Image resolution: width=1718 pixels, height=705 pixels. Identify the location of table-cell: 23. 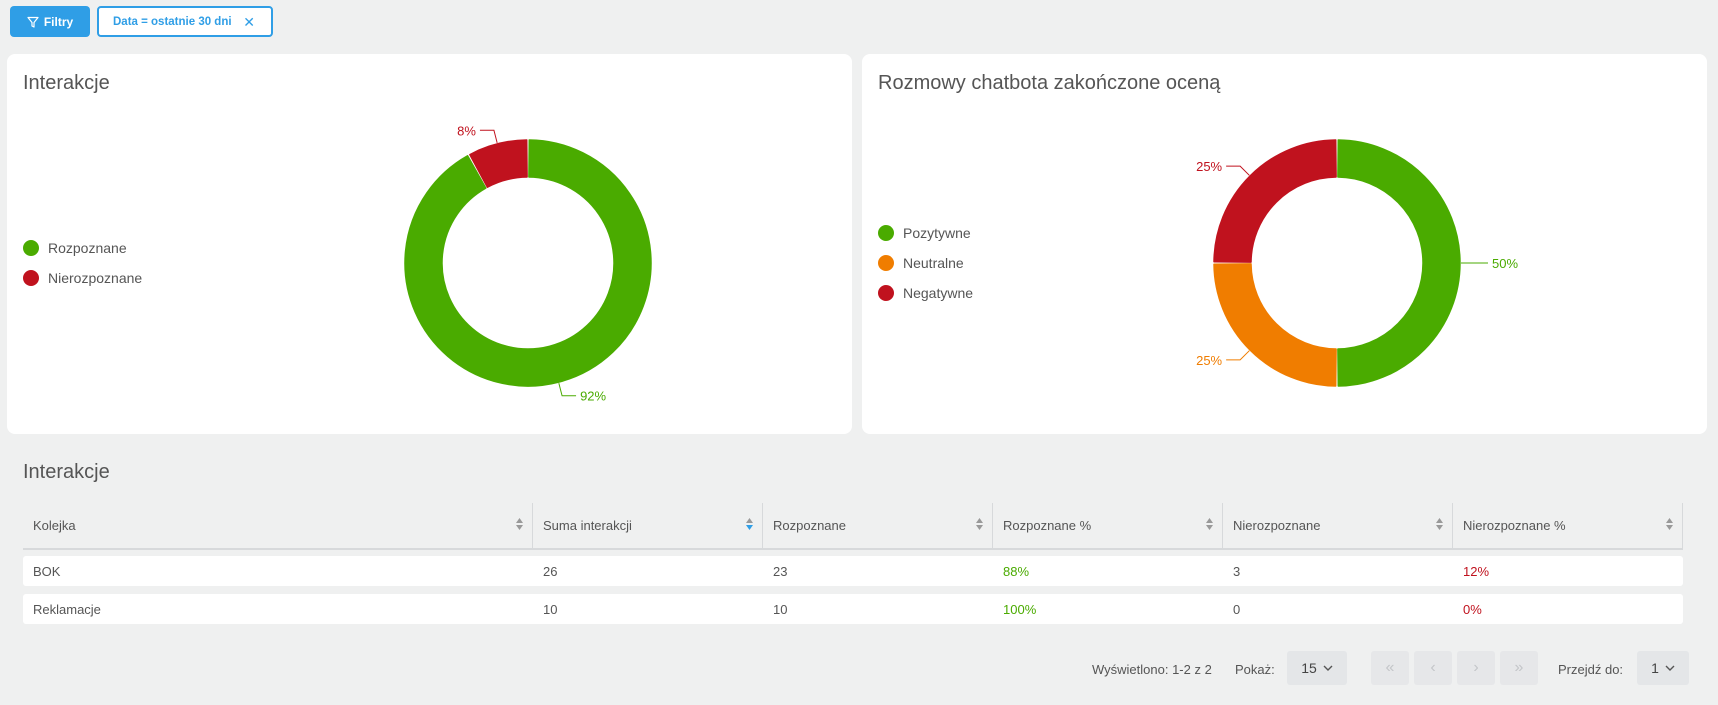
(780, 571).